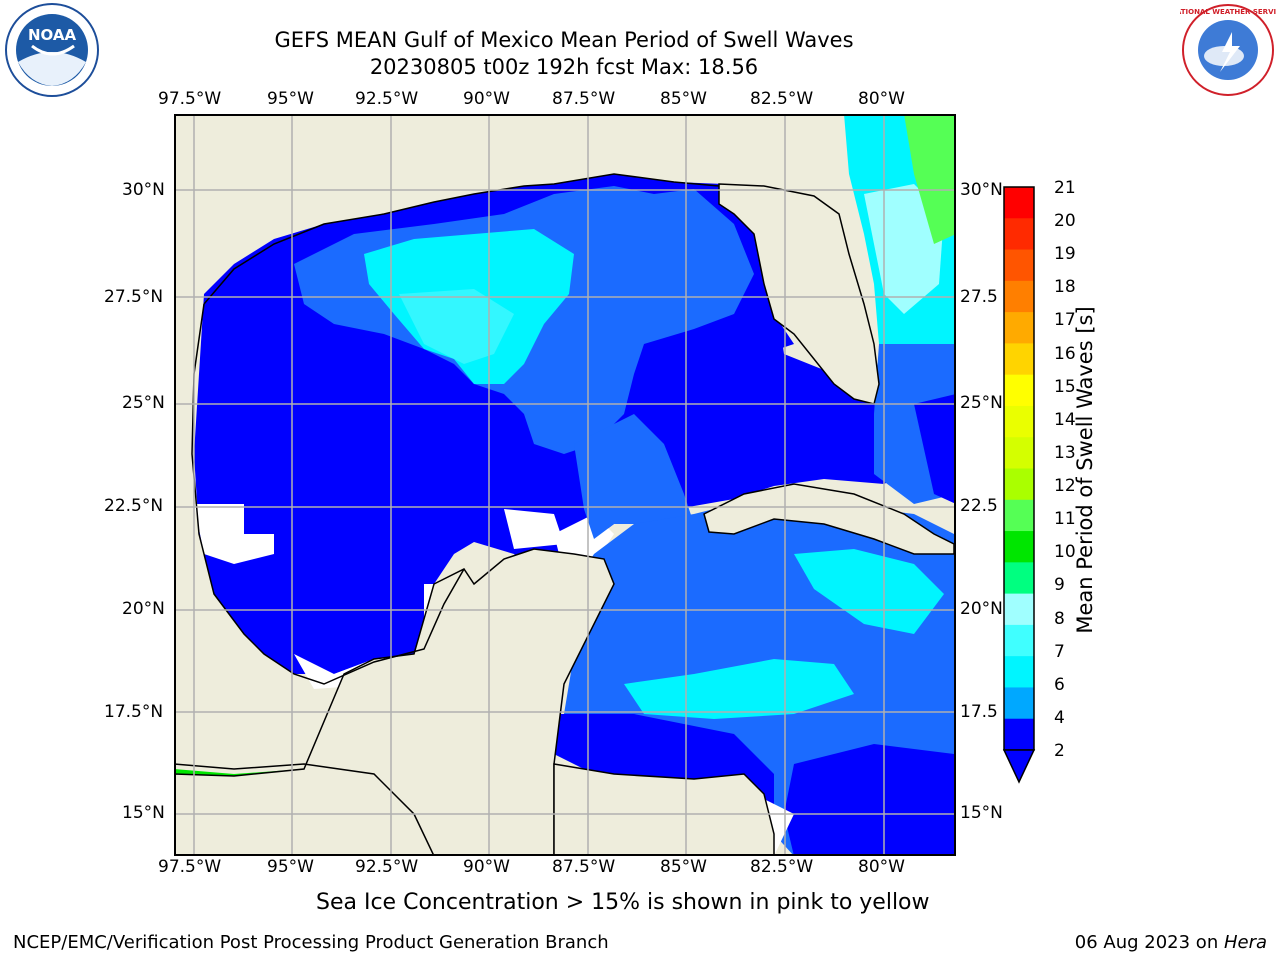 The image size is (1280, 960). I want to click on lat-label-right: 17.5, so click(979, 712).